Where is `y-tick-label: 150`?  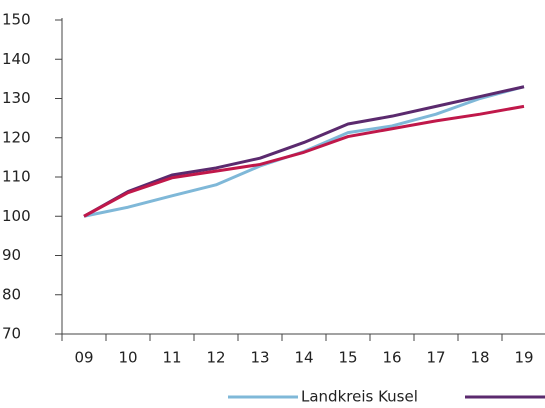 y-tick-label: 150 is located at coordinates (16, 20).